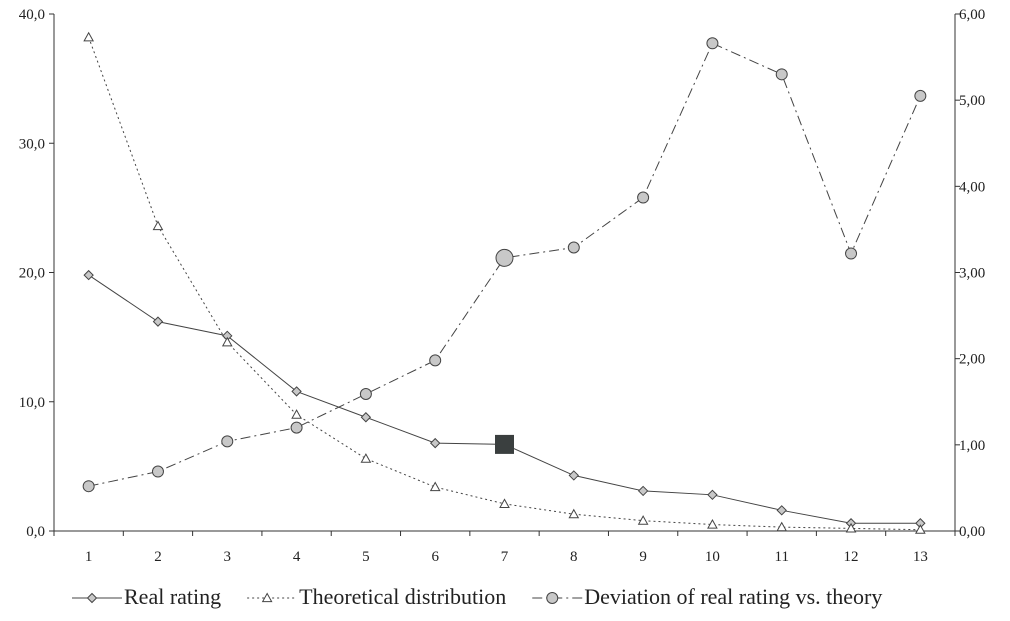  What do you see at coordinates (366, 557) in the screenshot?
I see `x-tick-label: 5` at bounding box center [366, 557].